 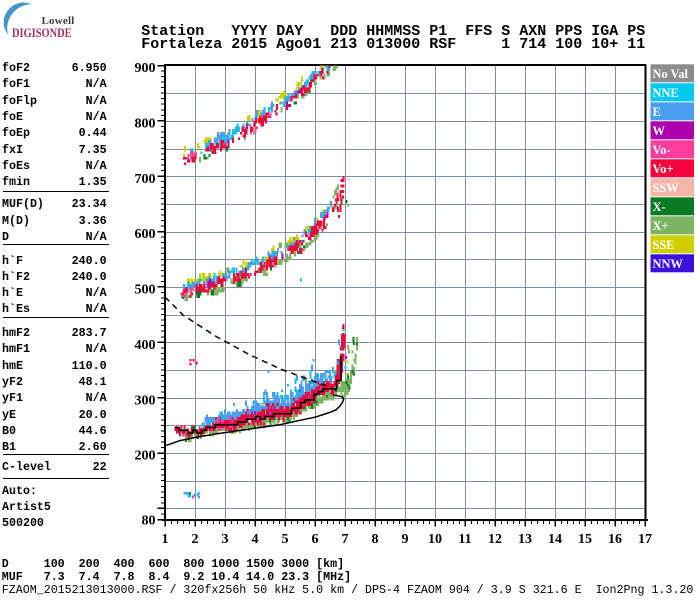 I want to click on svg-text: 3, so click(x=225, y=539).